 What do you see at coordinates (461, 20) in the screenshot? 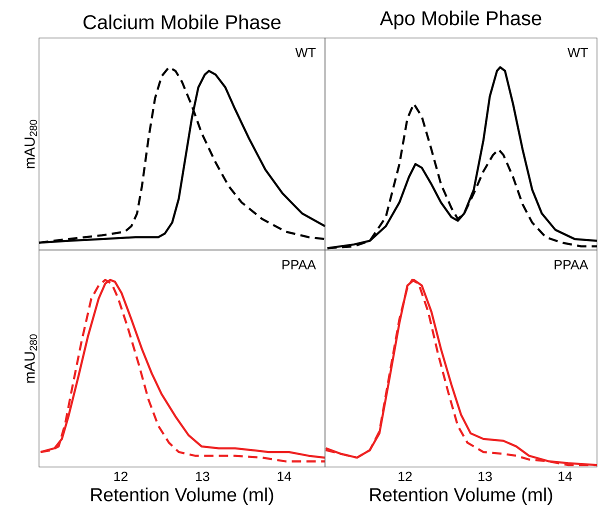
I see `chart-title: Apo Mobile Phase` at bounding box center [461, 20].